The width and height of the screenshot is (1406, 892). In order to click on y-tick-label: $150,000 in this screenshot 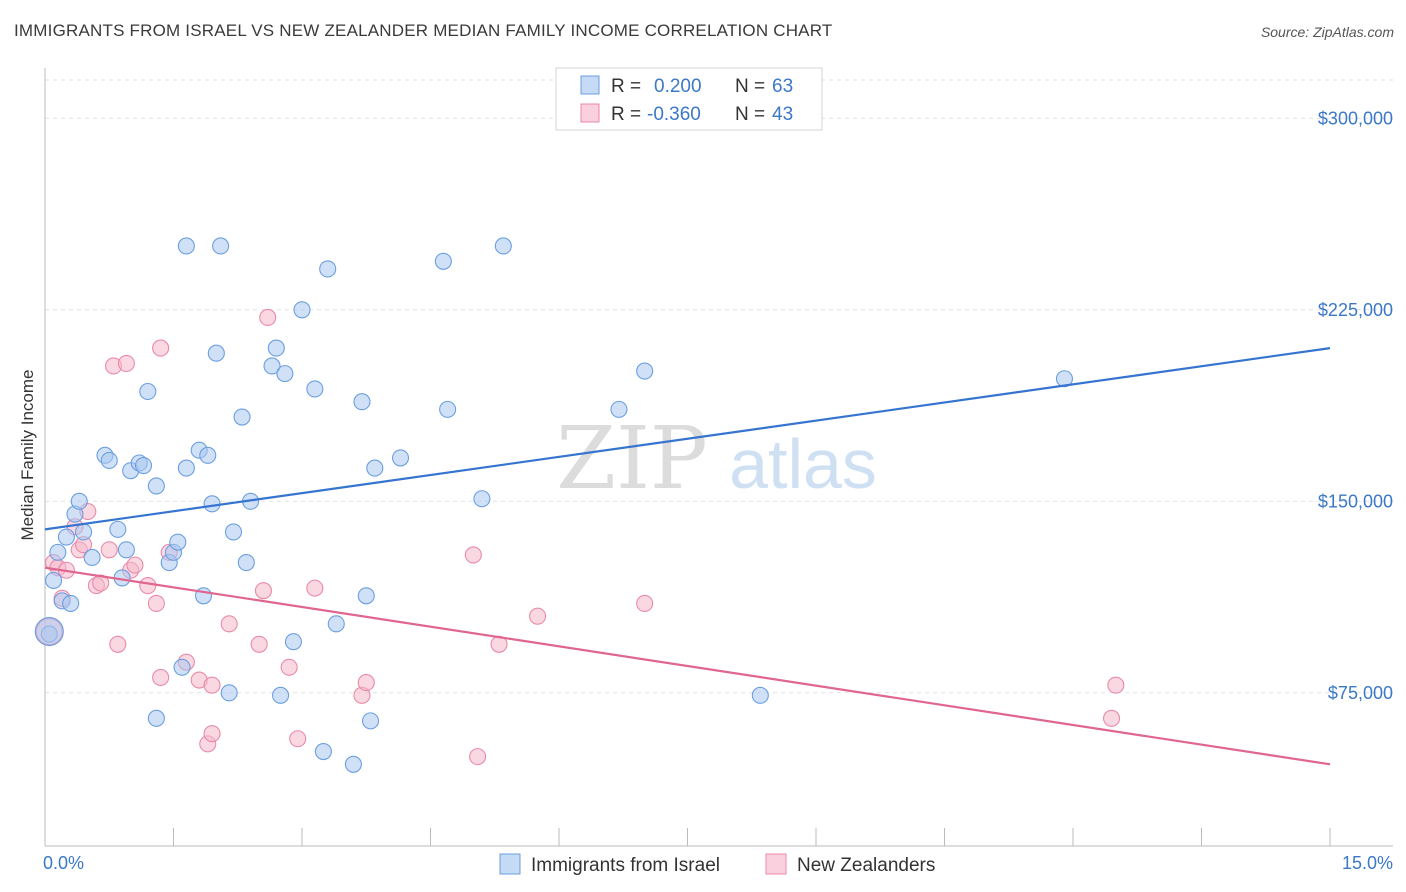, I will do `click(1355, 501)`.